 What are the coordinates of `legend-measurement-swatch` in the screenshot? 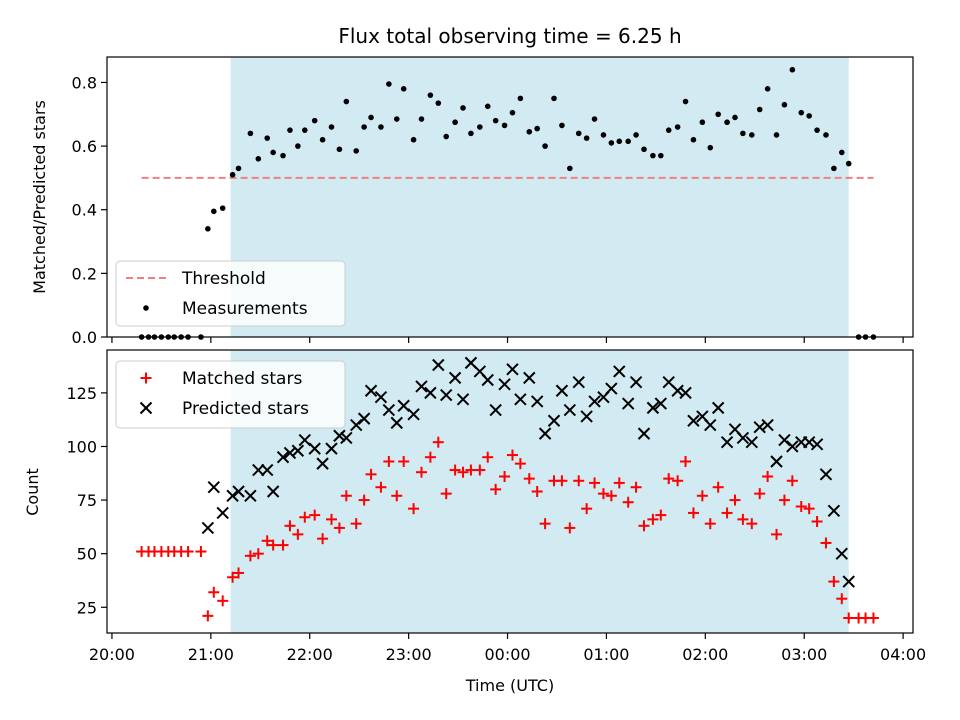 It's located at (146, 308).